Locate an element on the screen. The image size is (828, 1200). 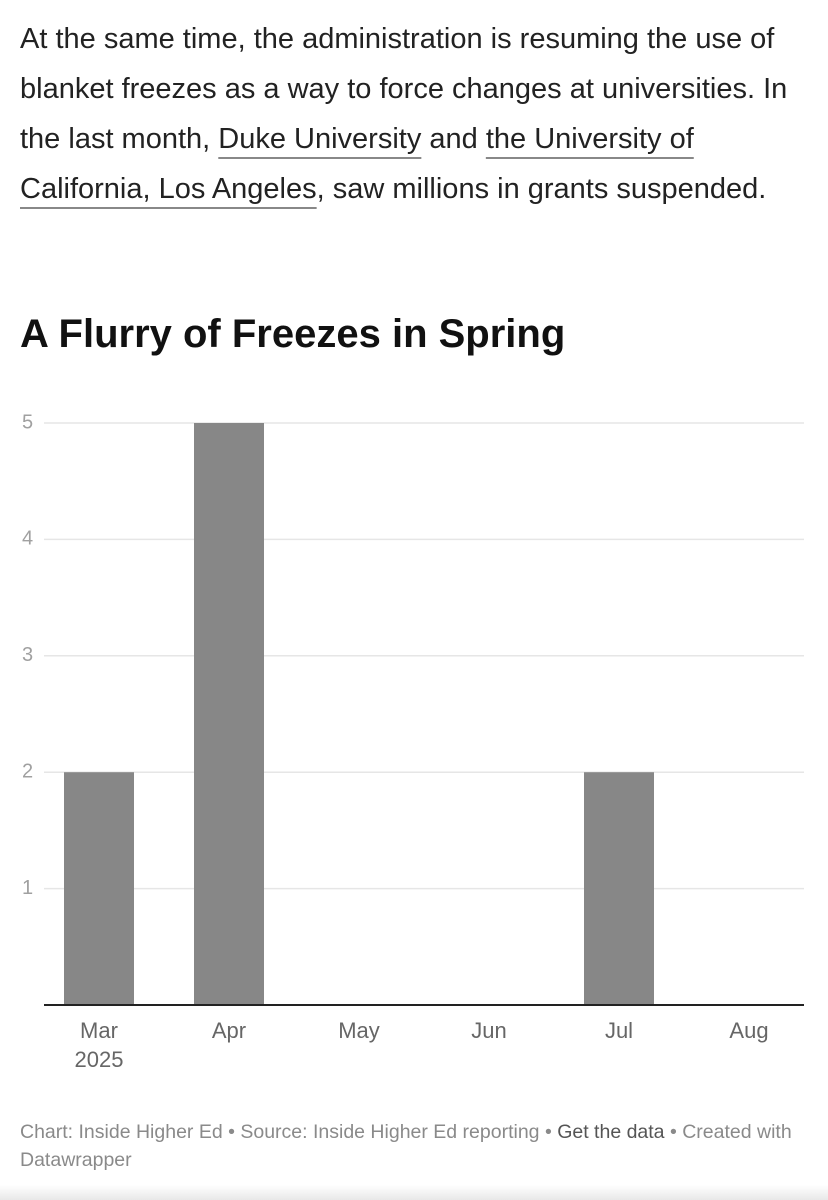
footer-created: Created with Datawrapper is located at coordinates (406, 1146).